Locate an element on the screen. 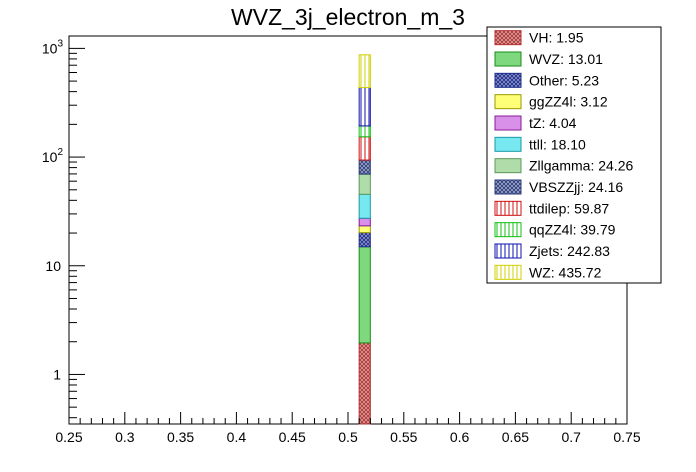 This screenshot has height=472, width=696. bar-segment-ttdilep is located at coordinates (364, 148).